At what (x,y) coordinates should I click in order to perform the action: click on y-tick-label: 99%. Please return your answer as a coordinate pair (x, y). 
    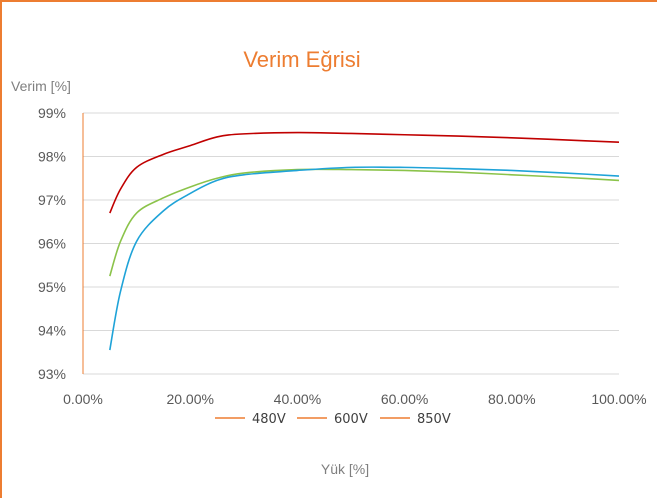
    Looking at the image, I should click on (52, 113).